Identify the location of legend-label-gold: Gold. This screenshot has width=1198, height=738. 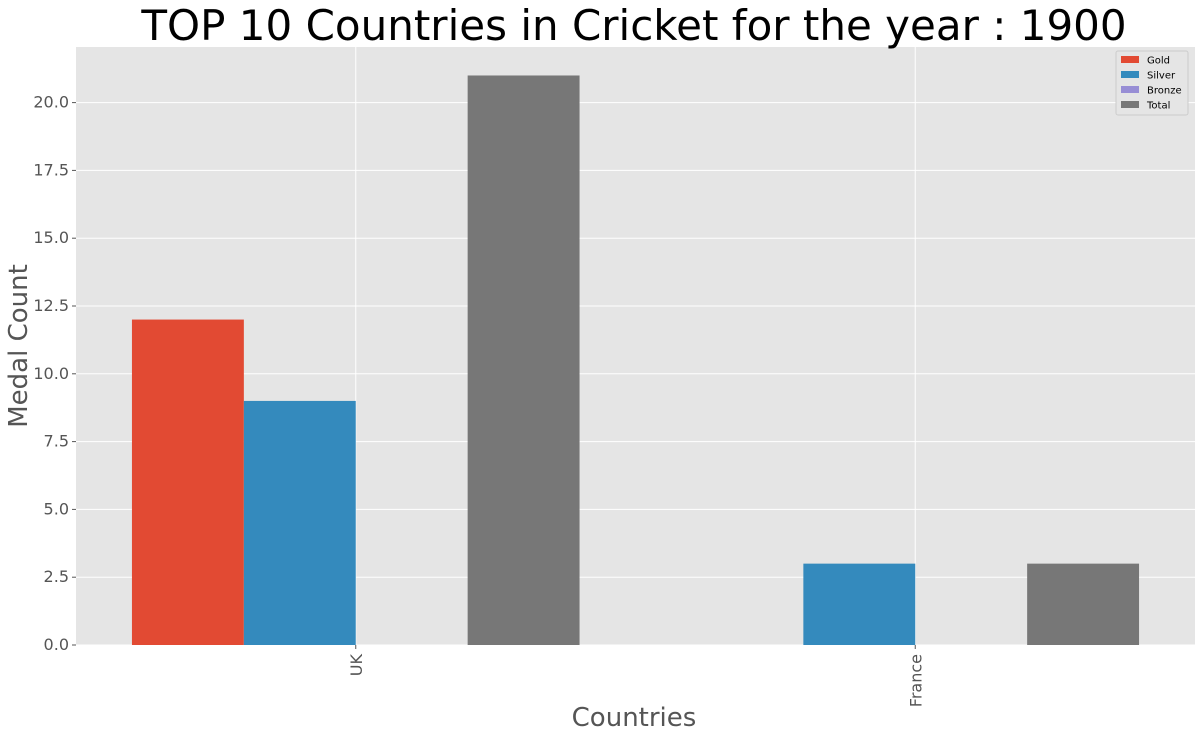
(1158, 61).